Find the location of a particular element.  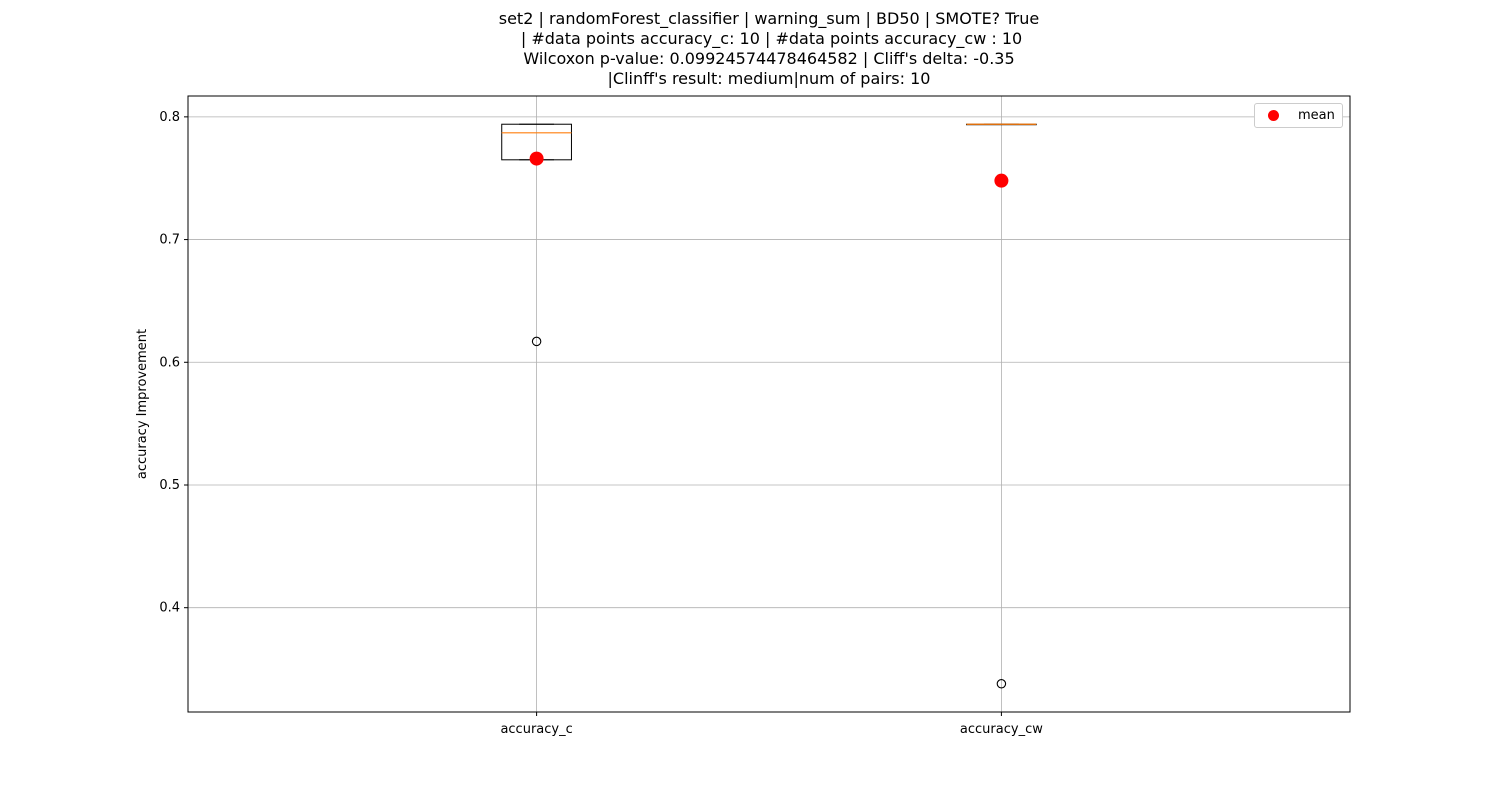

x-tick-label: accuracy_c is located at coordinates (536, 729).